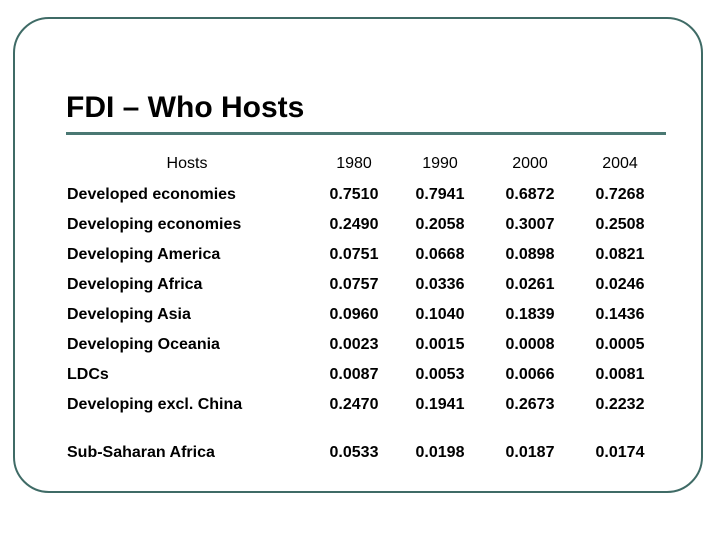  I want to click on title-divider, so click(366, 133).